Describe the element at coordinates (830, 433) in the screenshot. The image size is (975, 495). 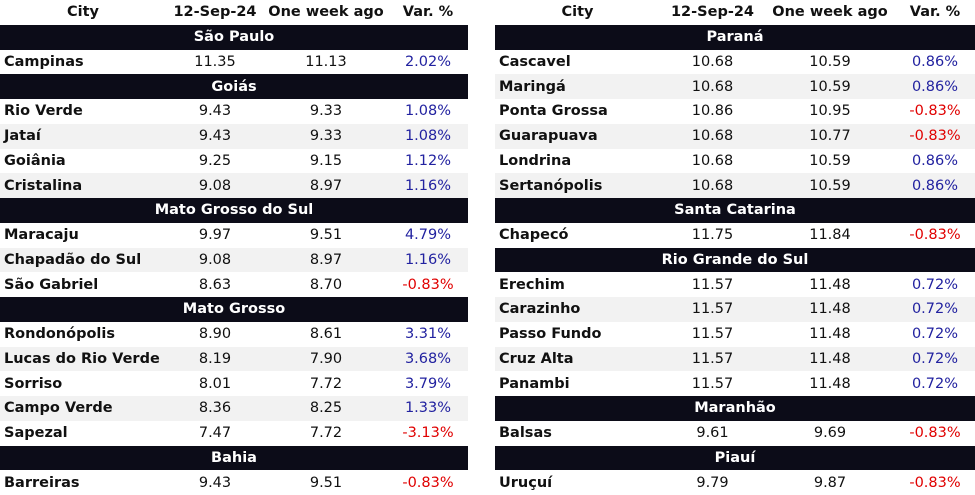
I see `price-prior: 9.69` at that location.